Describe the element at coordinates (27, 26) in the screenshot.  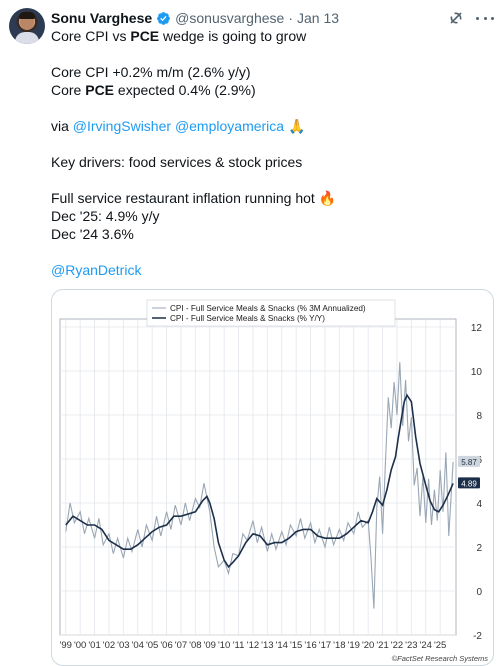
I see `avatar` at that location.